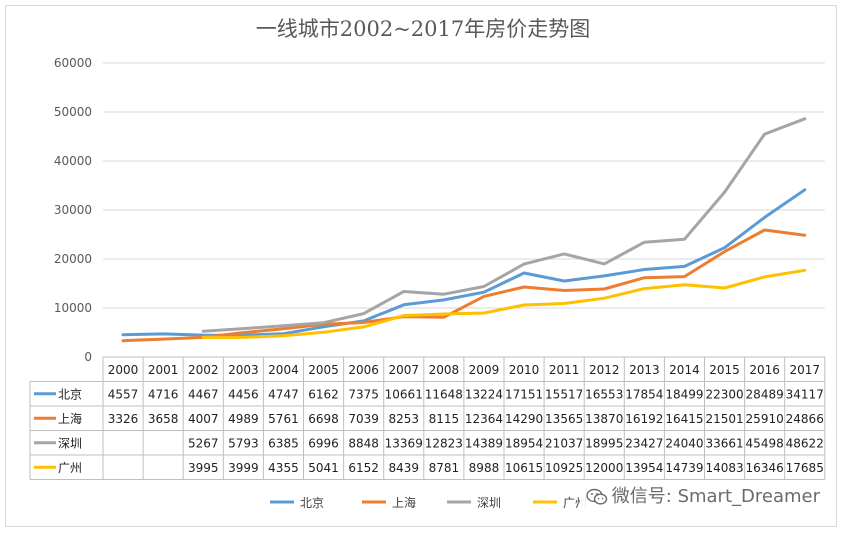 The width and height of the screenshot is (846, 533). What do you see at coordinates (604, 419) in the screenshot?
I see `data-label: 13870` at bounding box center [604, 419].